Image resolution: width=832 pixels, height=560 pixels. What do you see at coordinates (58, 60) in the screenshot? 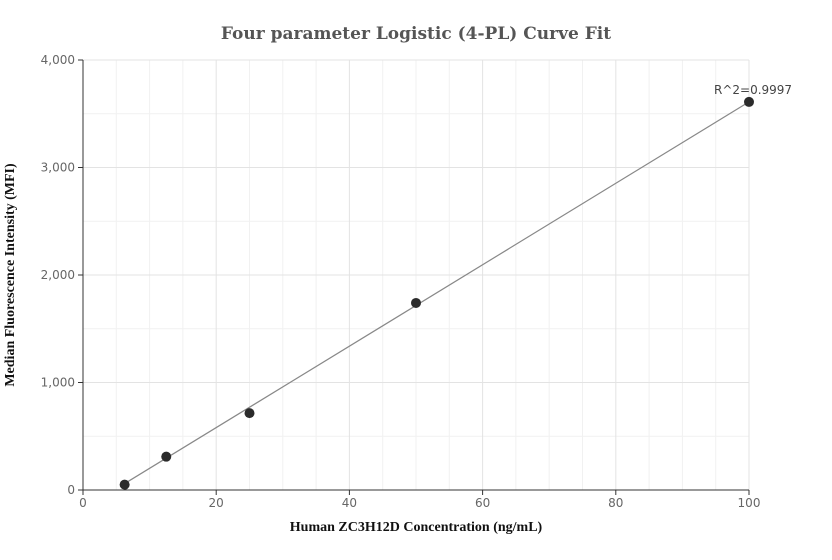
I see `y-tick-label: 4,000` at bounding box center [58, 60].